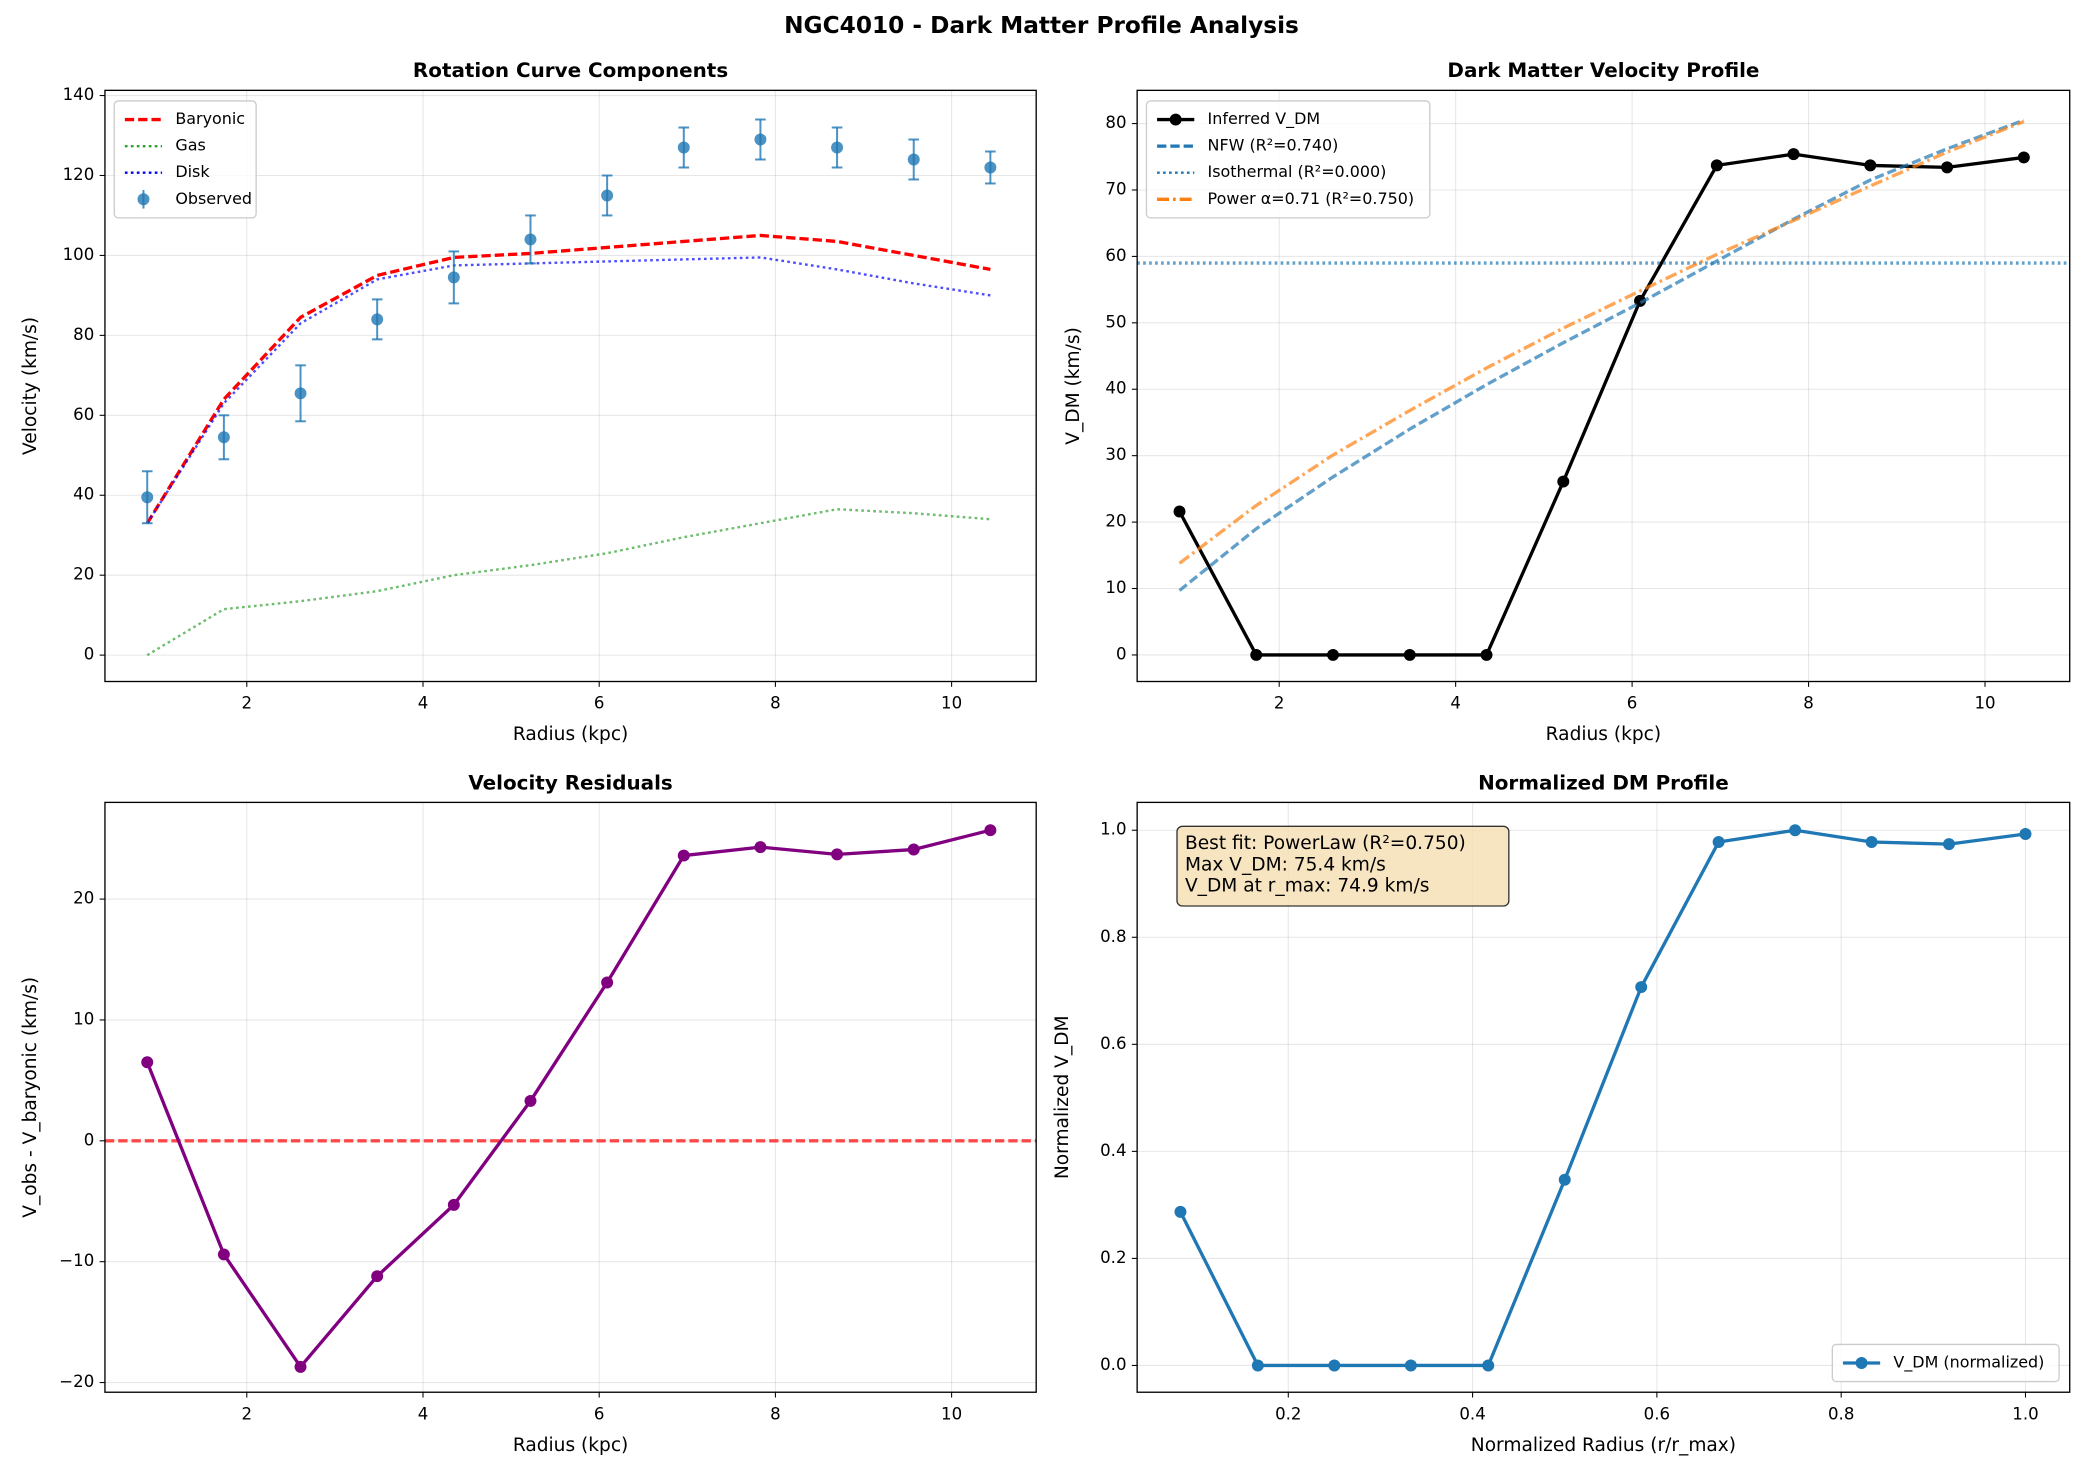 Image resolution: width=2083 pixels, height=1475 pixels. I want to click on y-tick-label: 1.0, so click(1113, 829).